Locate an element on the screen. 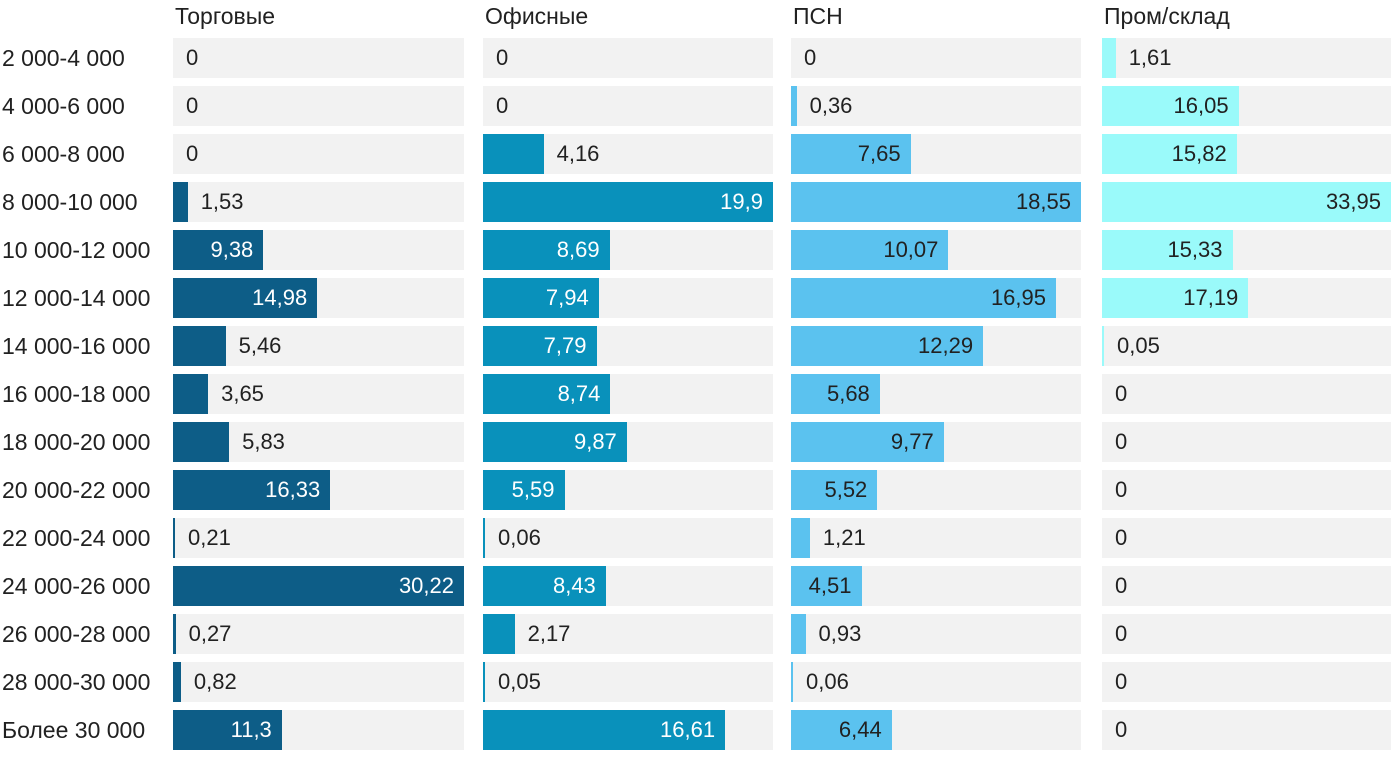  row-label: 16 000-18 000 is located at coordinates (76, 394).